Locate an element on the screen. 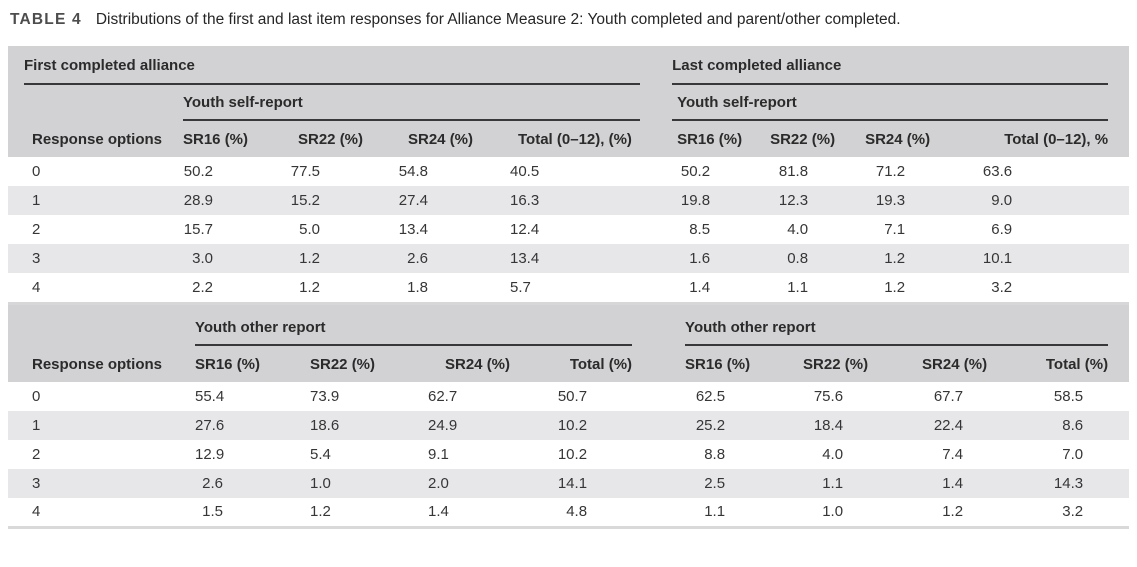 Image resolution: width=1137 pixels, height=567 pixels. cell: 22.4 is located at coordinates (948, 425).